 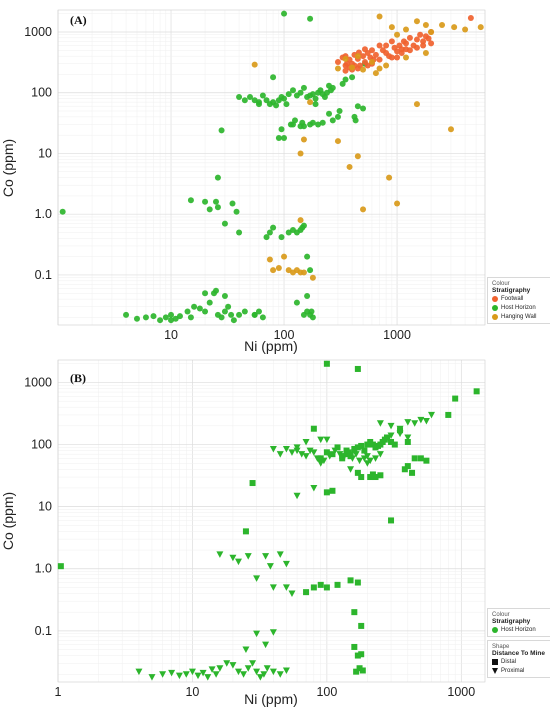 What do you see at coordinates (284, 335) in the screenshot?
I see `x-tick-label: 100` at bounding box center [284, 335].